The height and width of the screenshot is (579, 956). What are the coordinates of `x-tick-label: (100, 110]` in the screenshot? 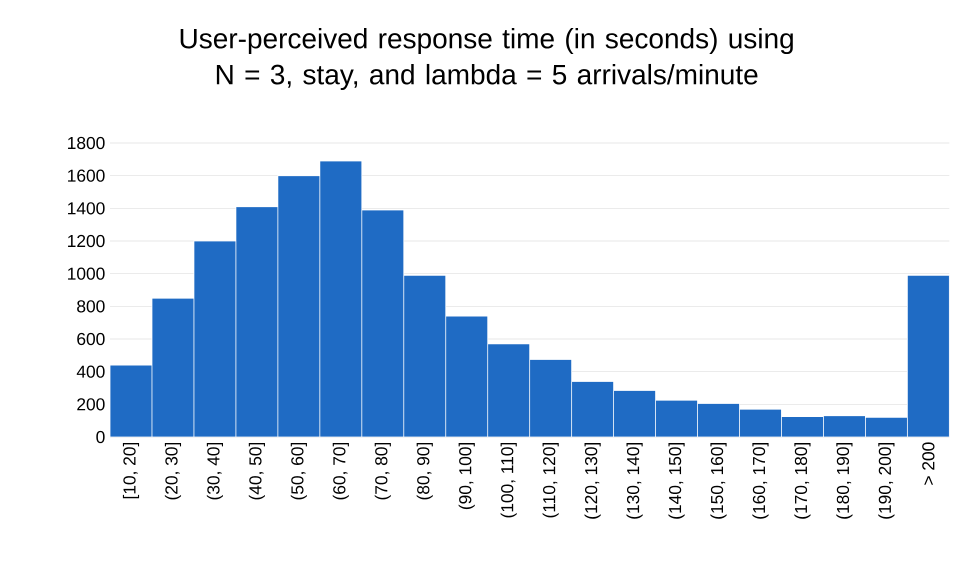 It's located at (508, 480).